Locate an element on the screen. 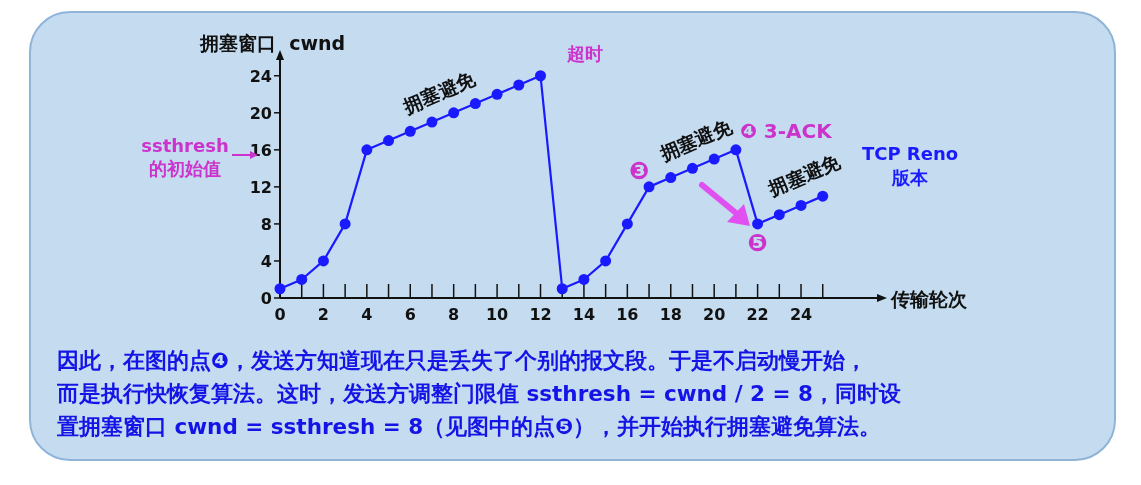 Image resolution: width=1141 pixels, height=485 pixels. y-tick-label: 0 is located at coordinates (266, 298).